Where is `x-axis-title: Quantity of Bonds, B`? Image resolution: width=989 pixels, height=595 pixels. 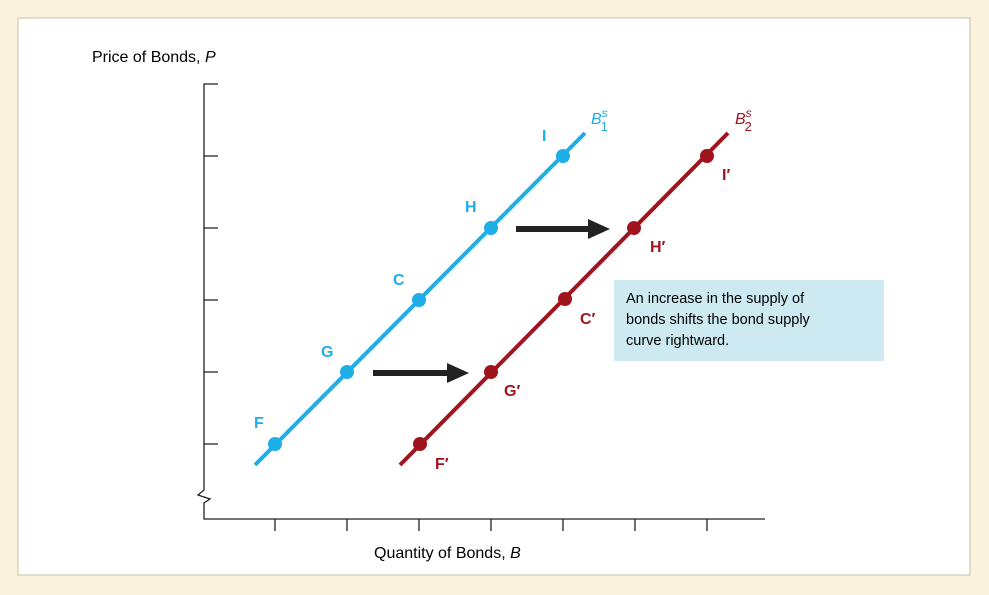
x-axis-title: Quantity of Bonds, B is located at coordinates (447, 553).